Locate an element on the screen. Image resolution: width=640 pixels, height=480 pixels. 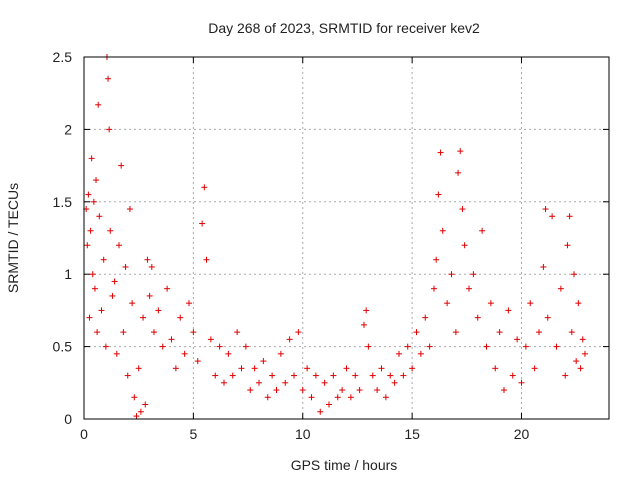
y-tick-label: 0 is located at coordinates (68, 419).